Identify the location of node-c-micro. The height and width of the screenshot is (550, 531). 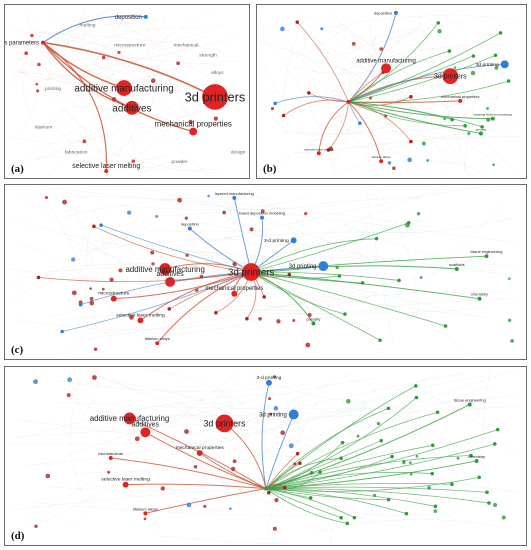
(113, 298).